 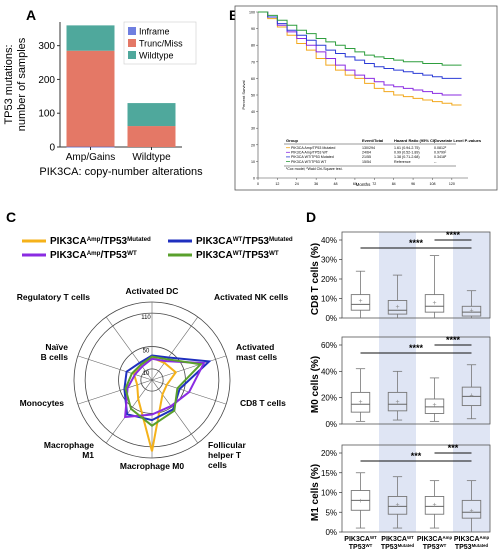 I want to click on y-axis-label-line2: number of samples, so click(x=22, y=84).